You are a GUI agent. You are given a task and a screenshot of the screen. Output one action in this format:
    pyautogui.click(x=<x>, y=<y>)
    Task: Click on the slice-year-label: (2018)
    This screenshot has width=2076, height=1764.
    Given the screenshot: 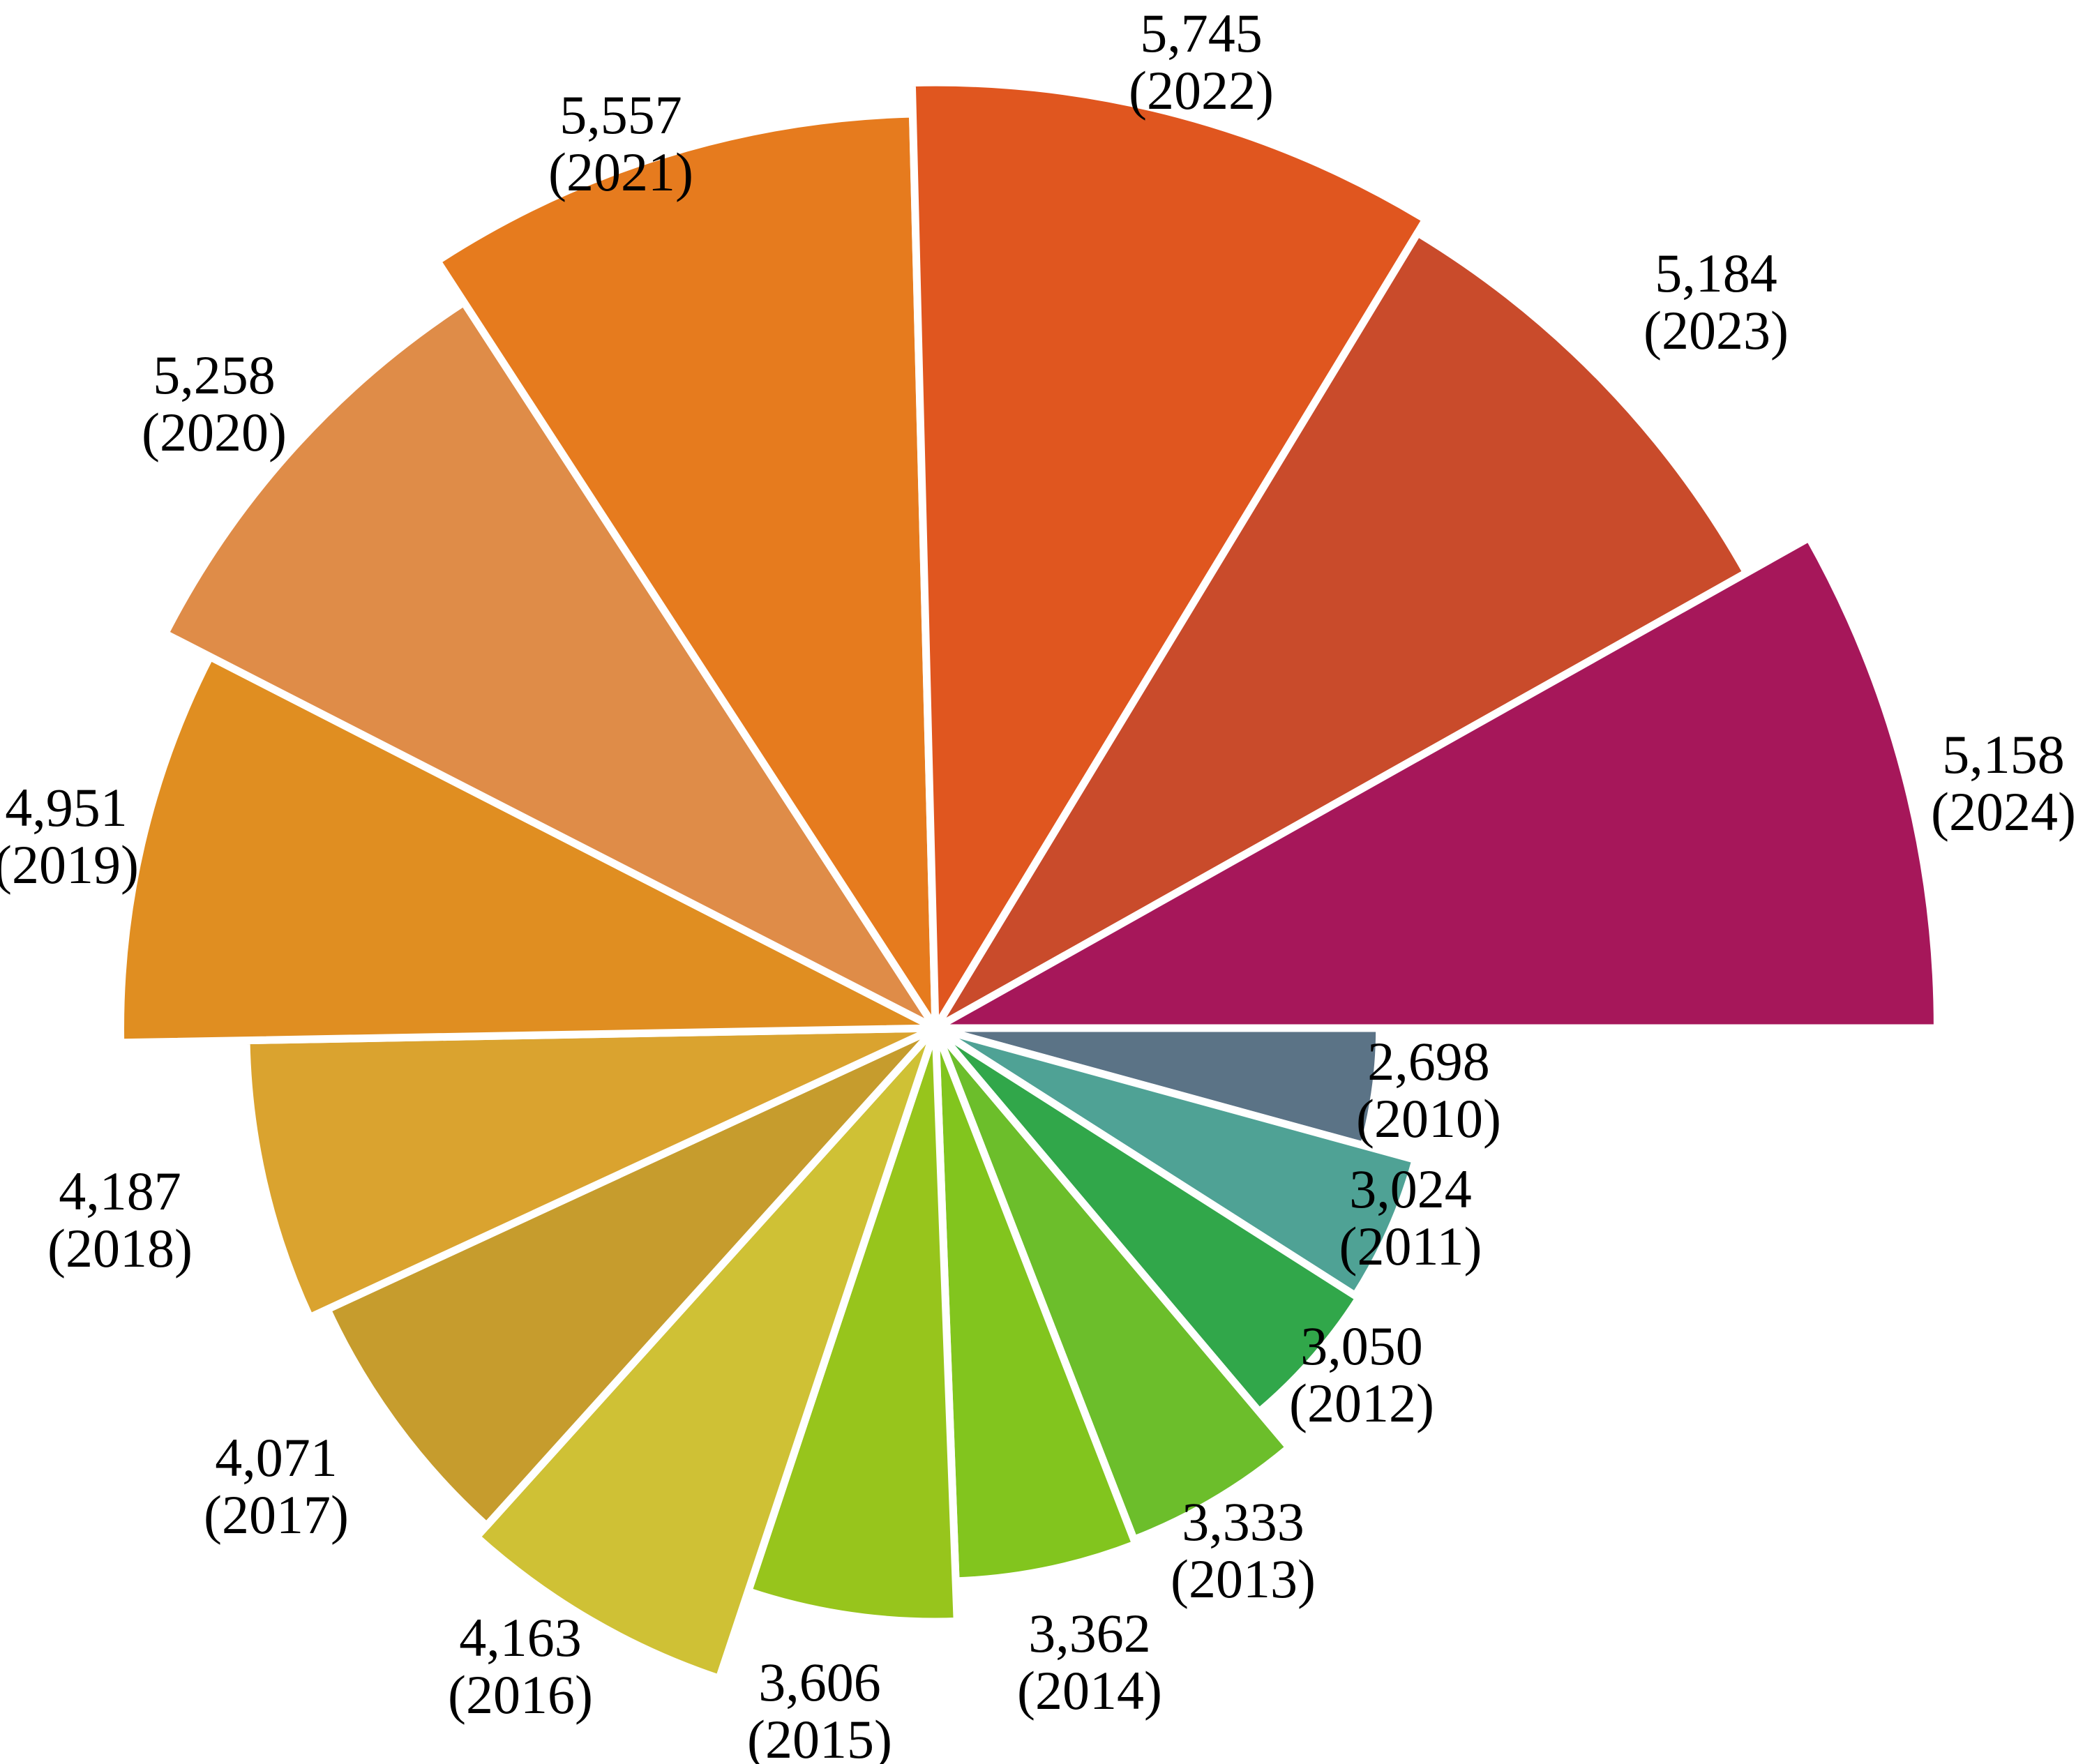 What is the action you would take?
    pyautogui.click(x=120, y=1248)
    